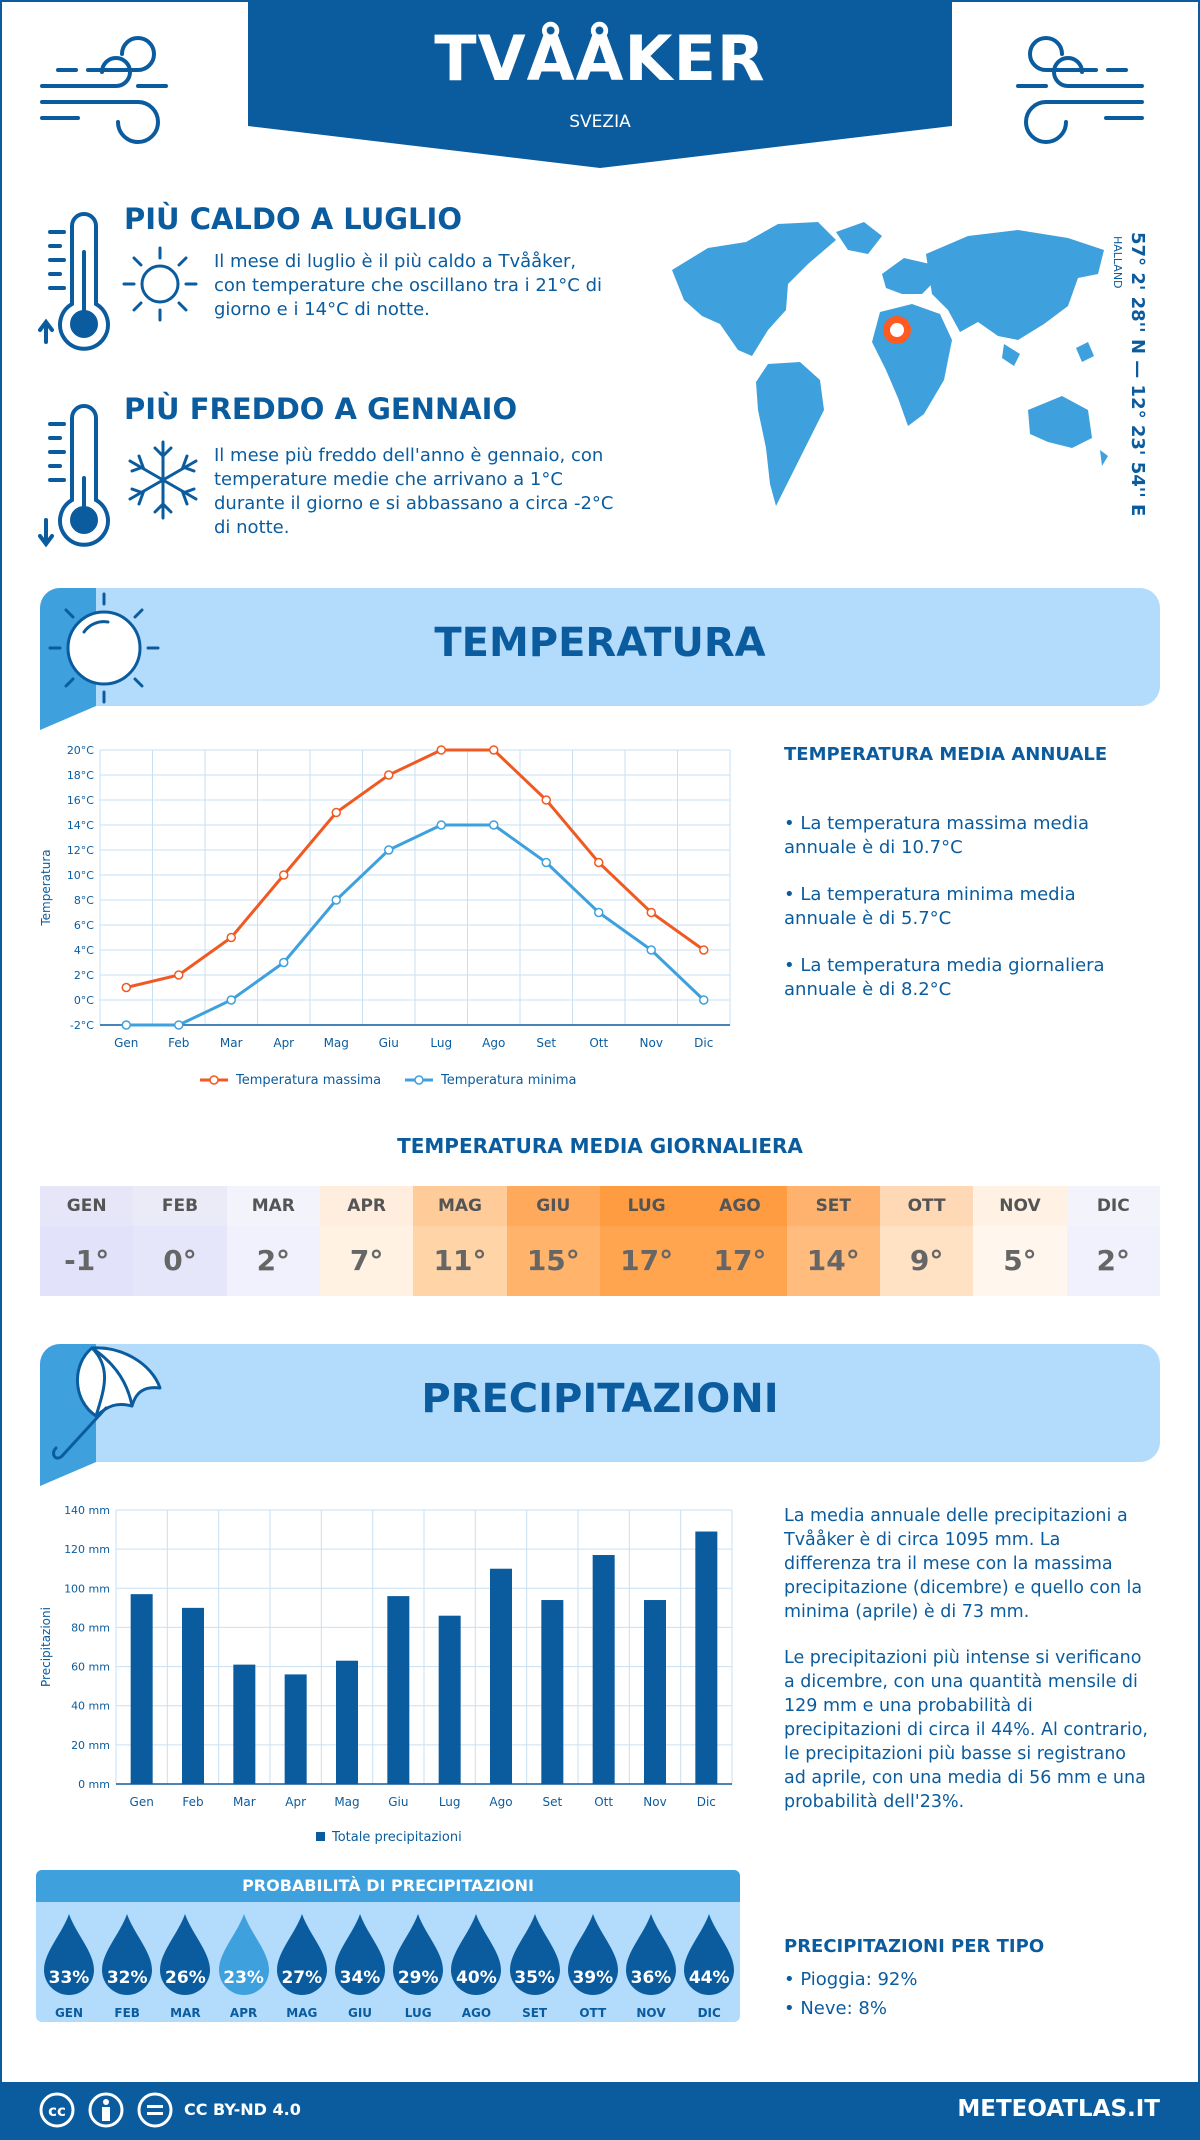  What do you see at coordinates (106, 2110) in the screenshot?
I see `license-icons: cc` at bounding box center [106, 2110].